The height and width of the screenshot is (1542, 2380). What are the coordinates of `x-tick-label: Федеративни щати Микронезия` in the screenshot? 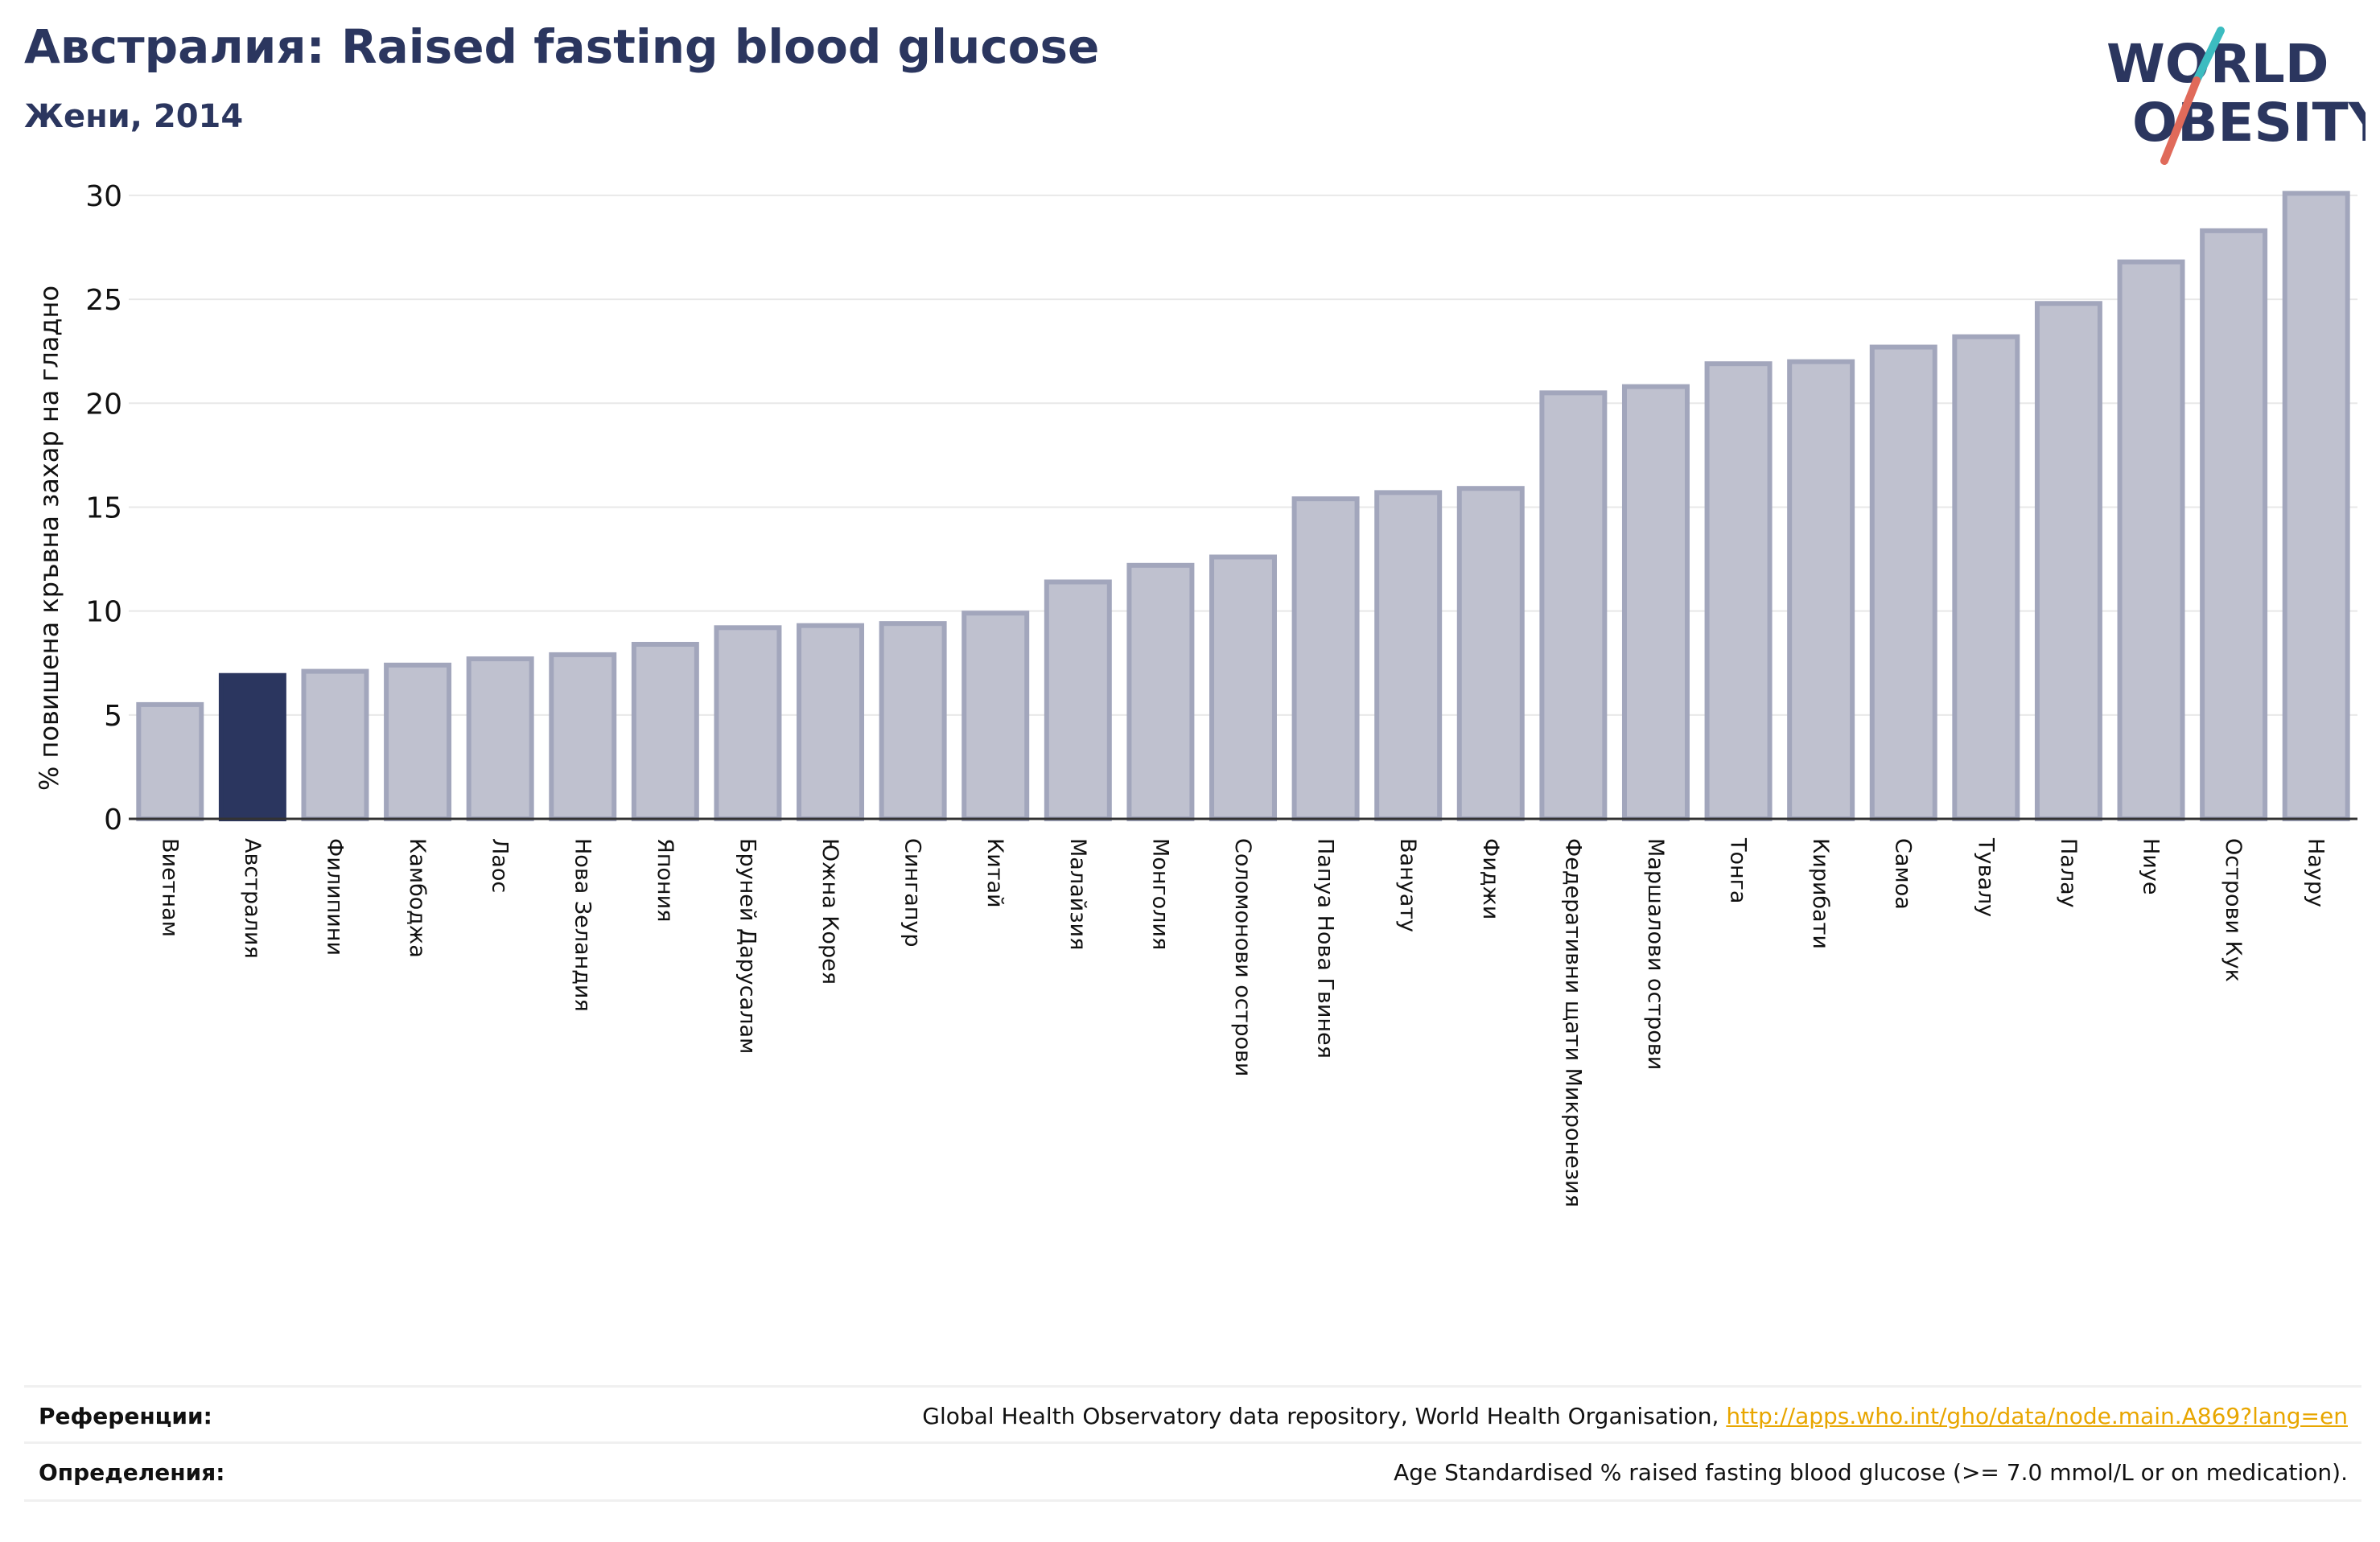 It's located at (1572, 1022).